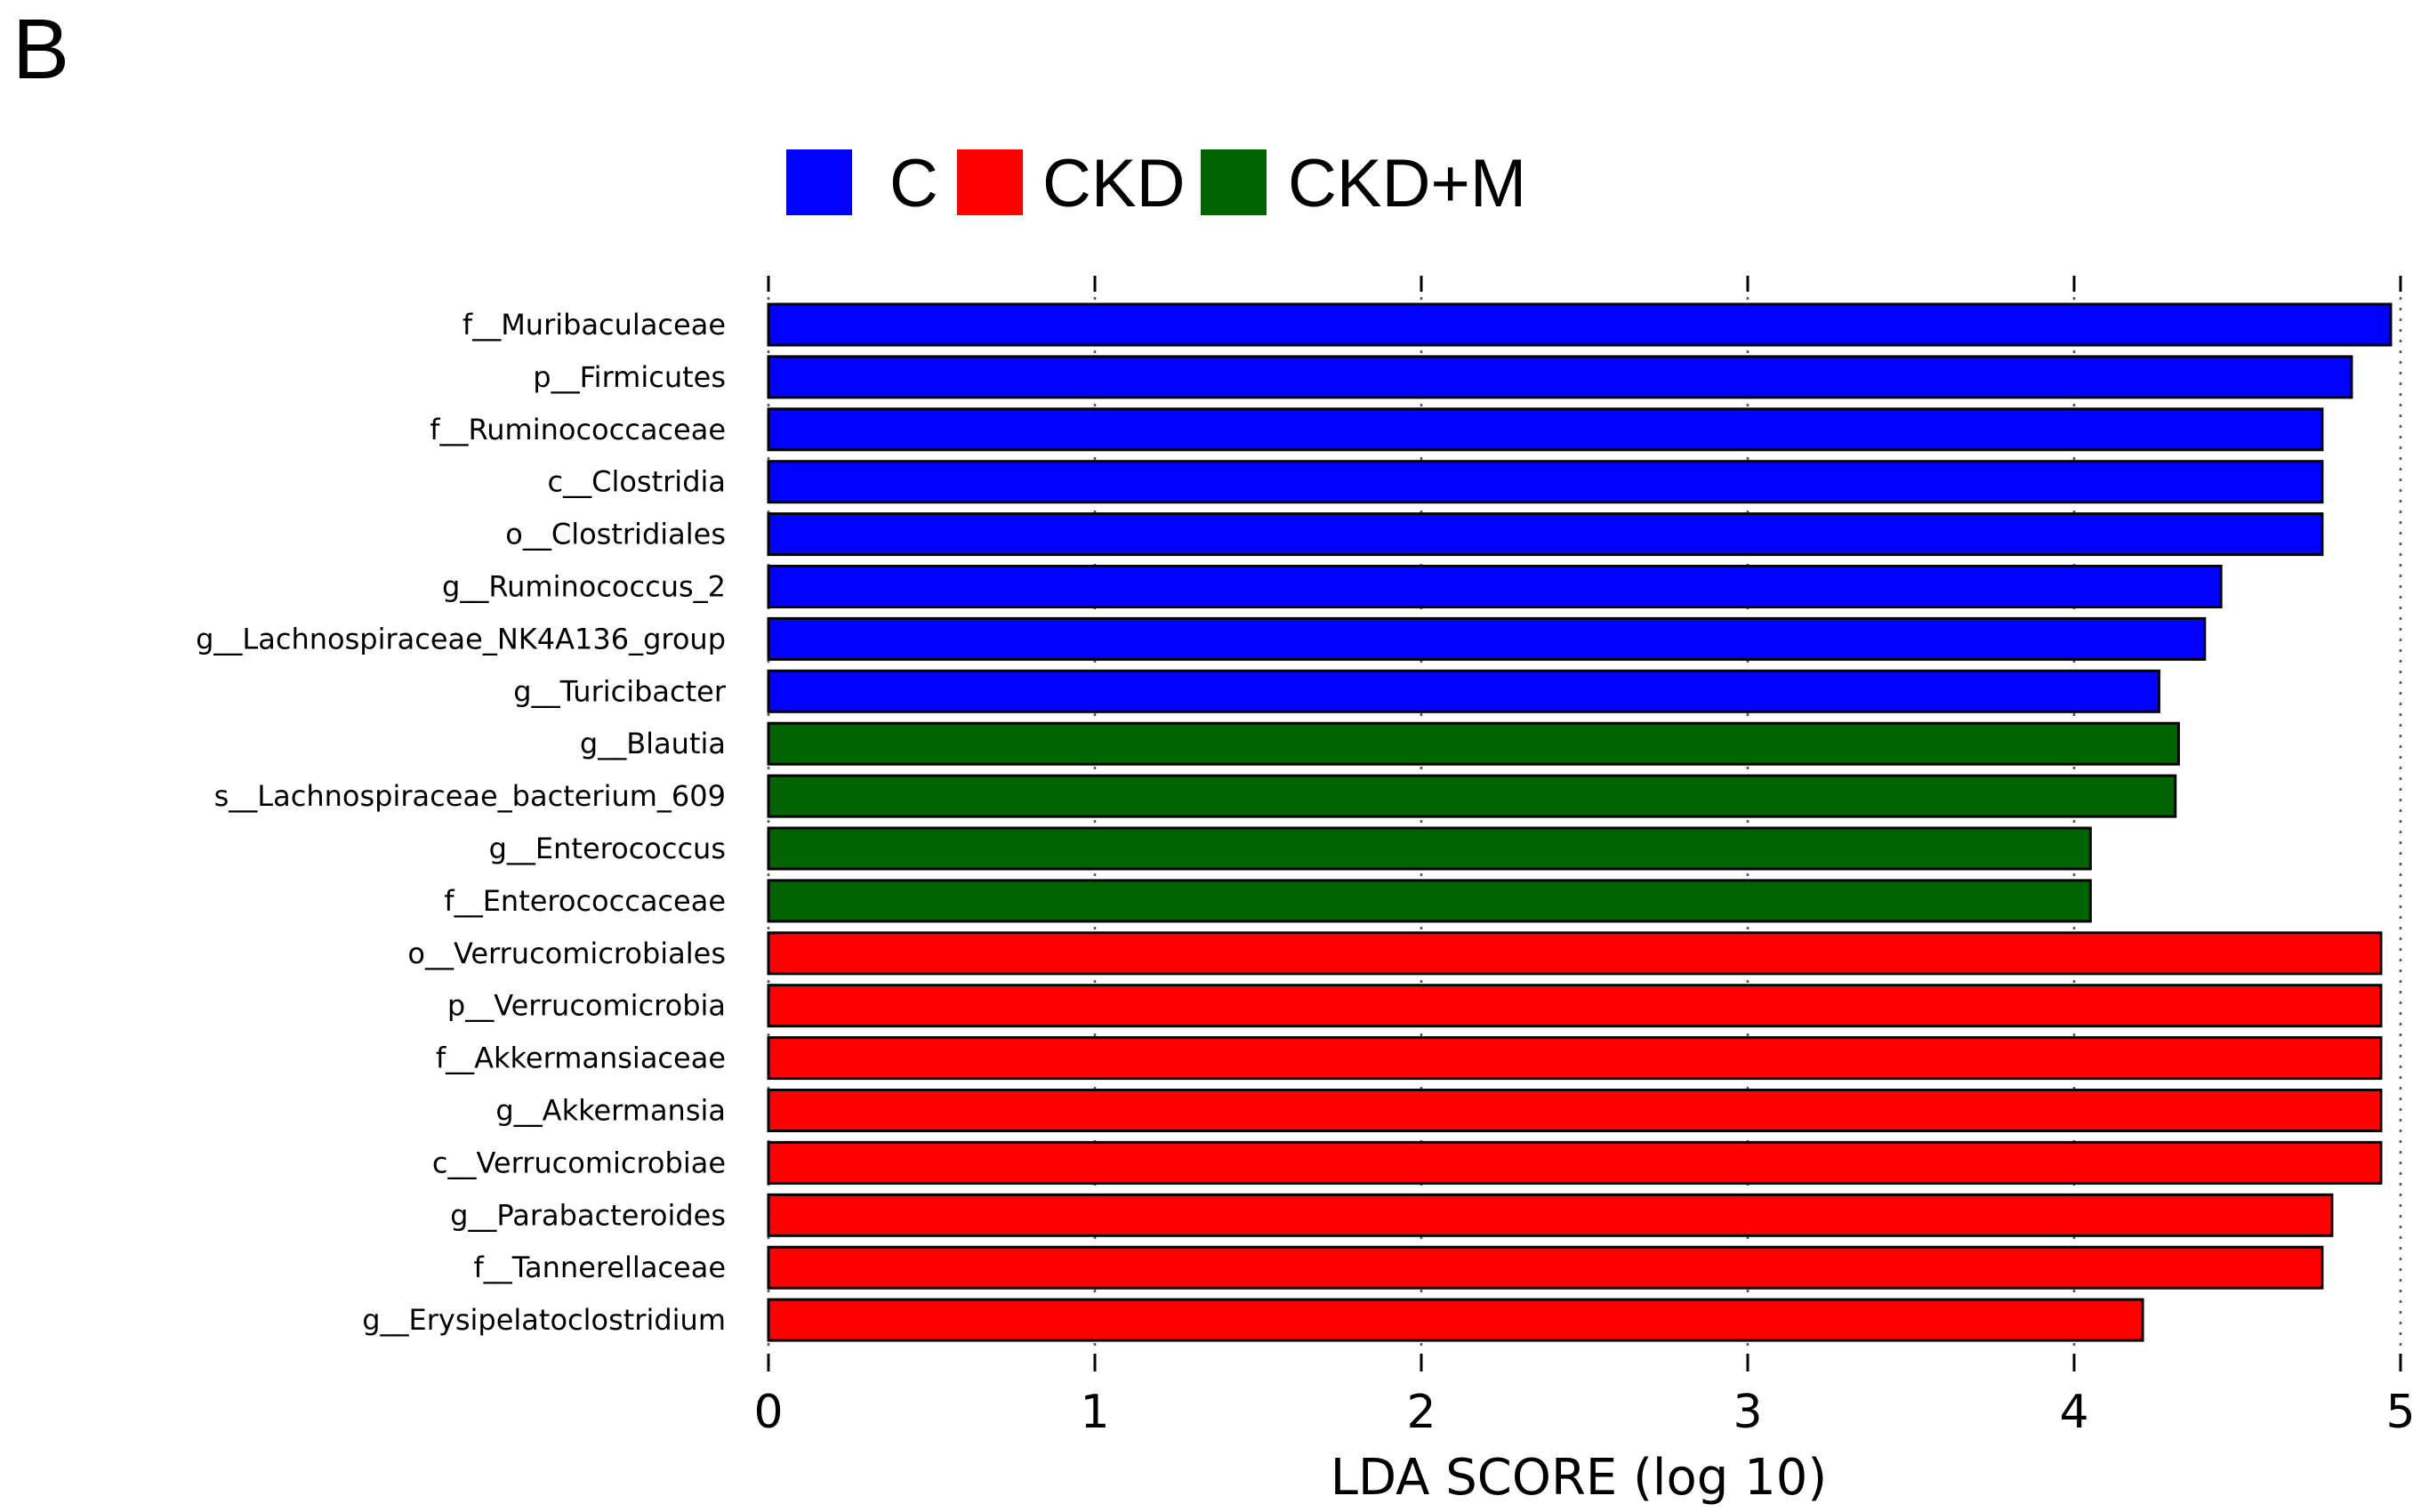 Image resolution: width=2421 pixels, height=1512 pixels. Describe the element at coordinates (1429, 849) in the screenshot. I see `bar-g-enterococcus` at that location.